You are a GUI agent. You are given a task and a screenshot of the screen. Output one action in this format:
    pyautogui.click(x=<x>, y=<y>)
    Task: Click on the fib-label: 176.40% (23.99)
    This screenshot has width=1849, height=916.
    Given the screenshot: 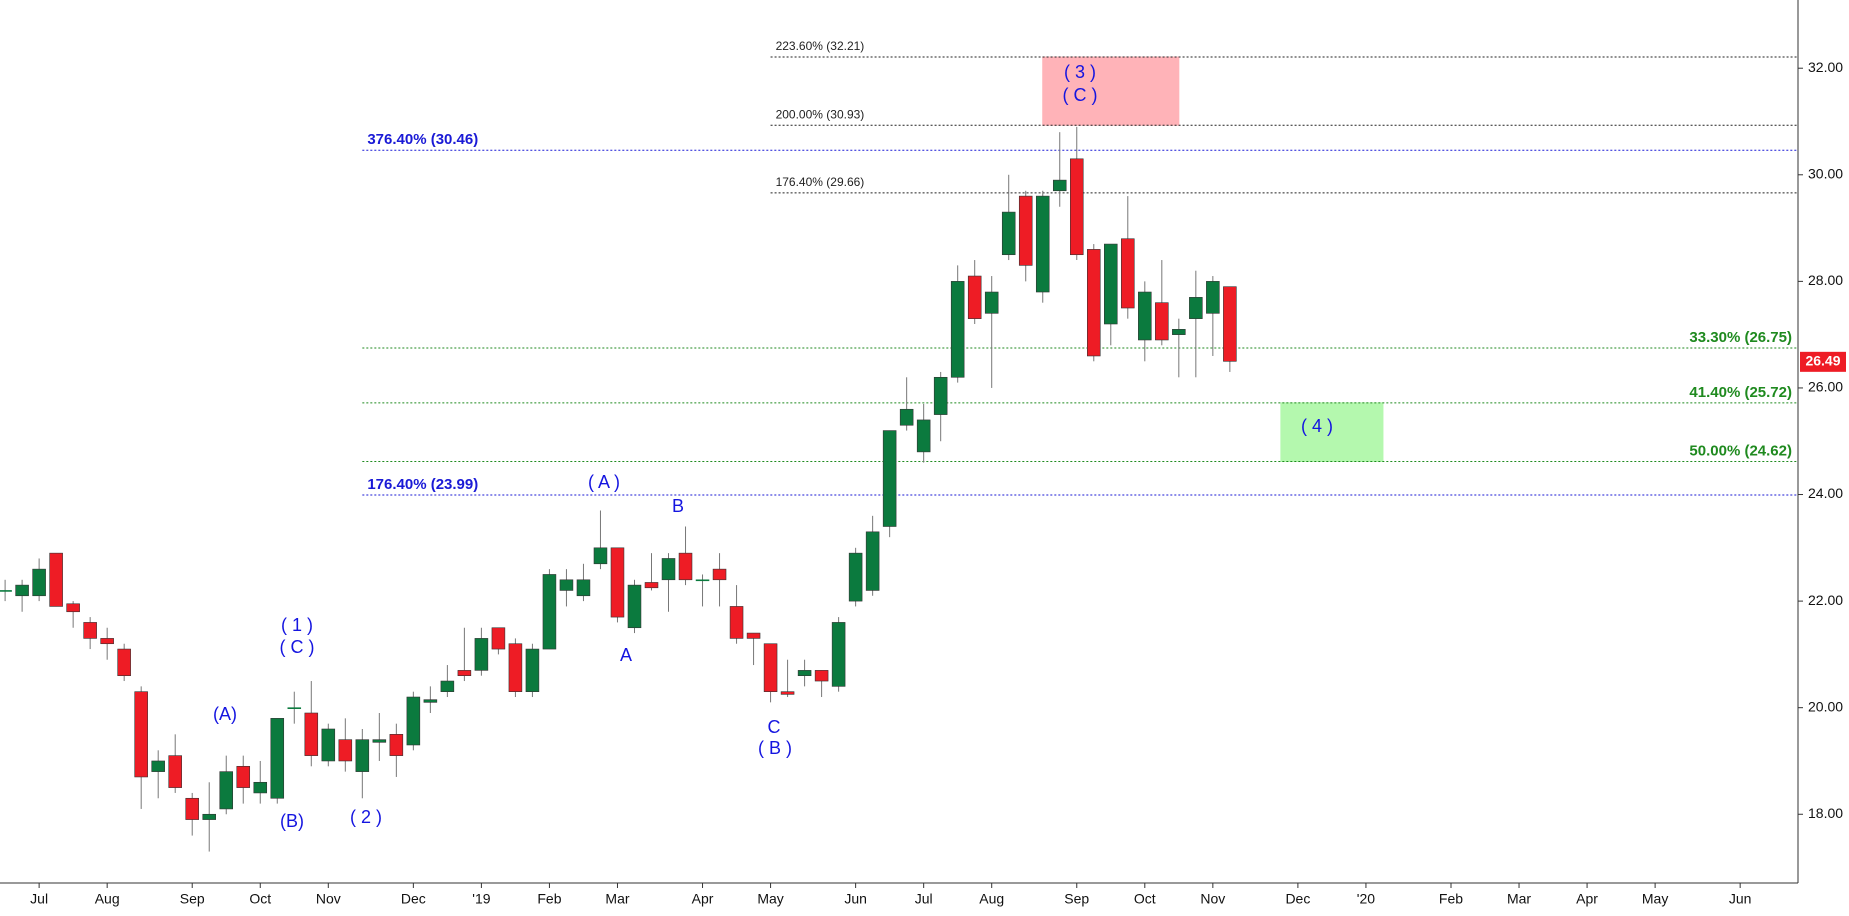 What is the action you would take?
    pyautogui.click(x=422, y=484)
    